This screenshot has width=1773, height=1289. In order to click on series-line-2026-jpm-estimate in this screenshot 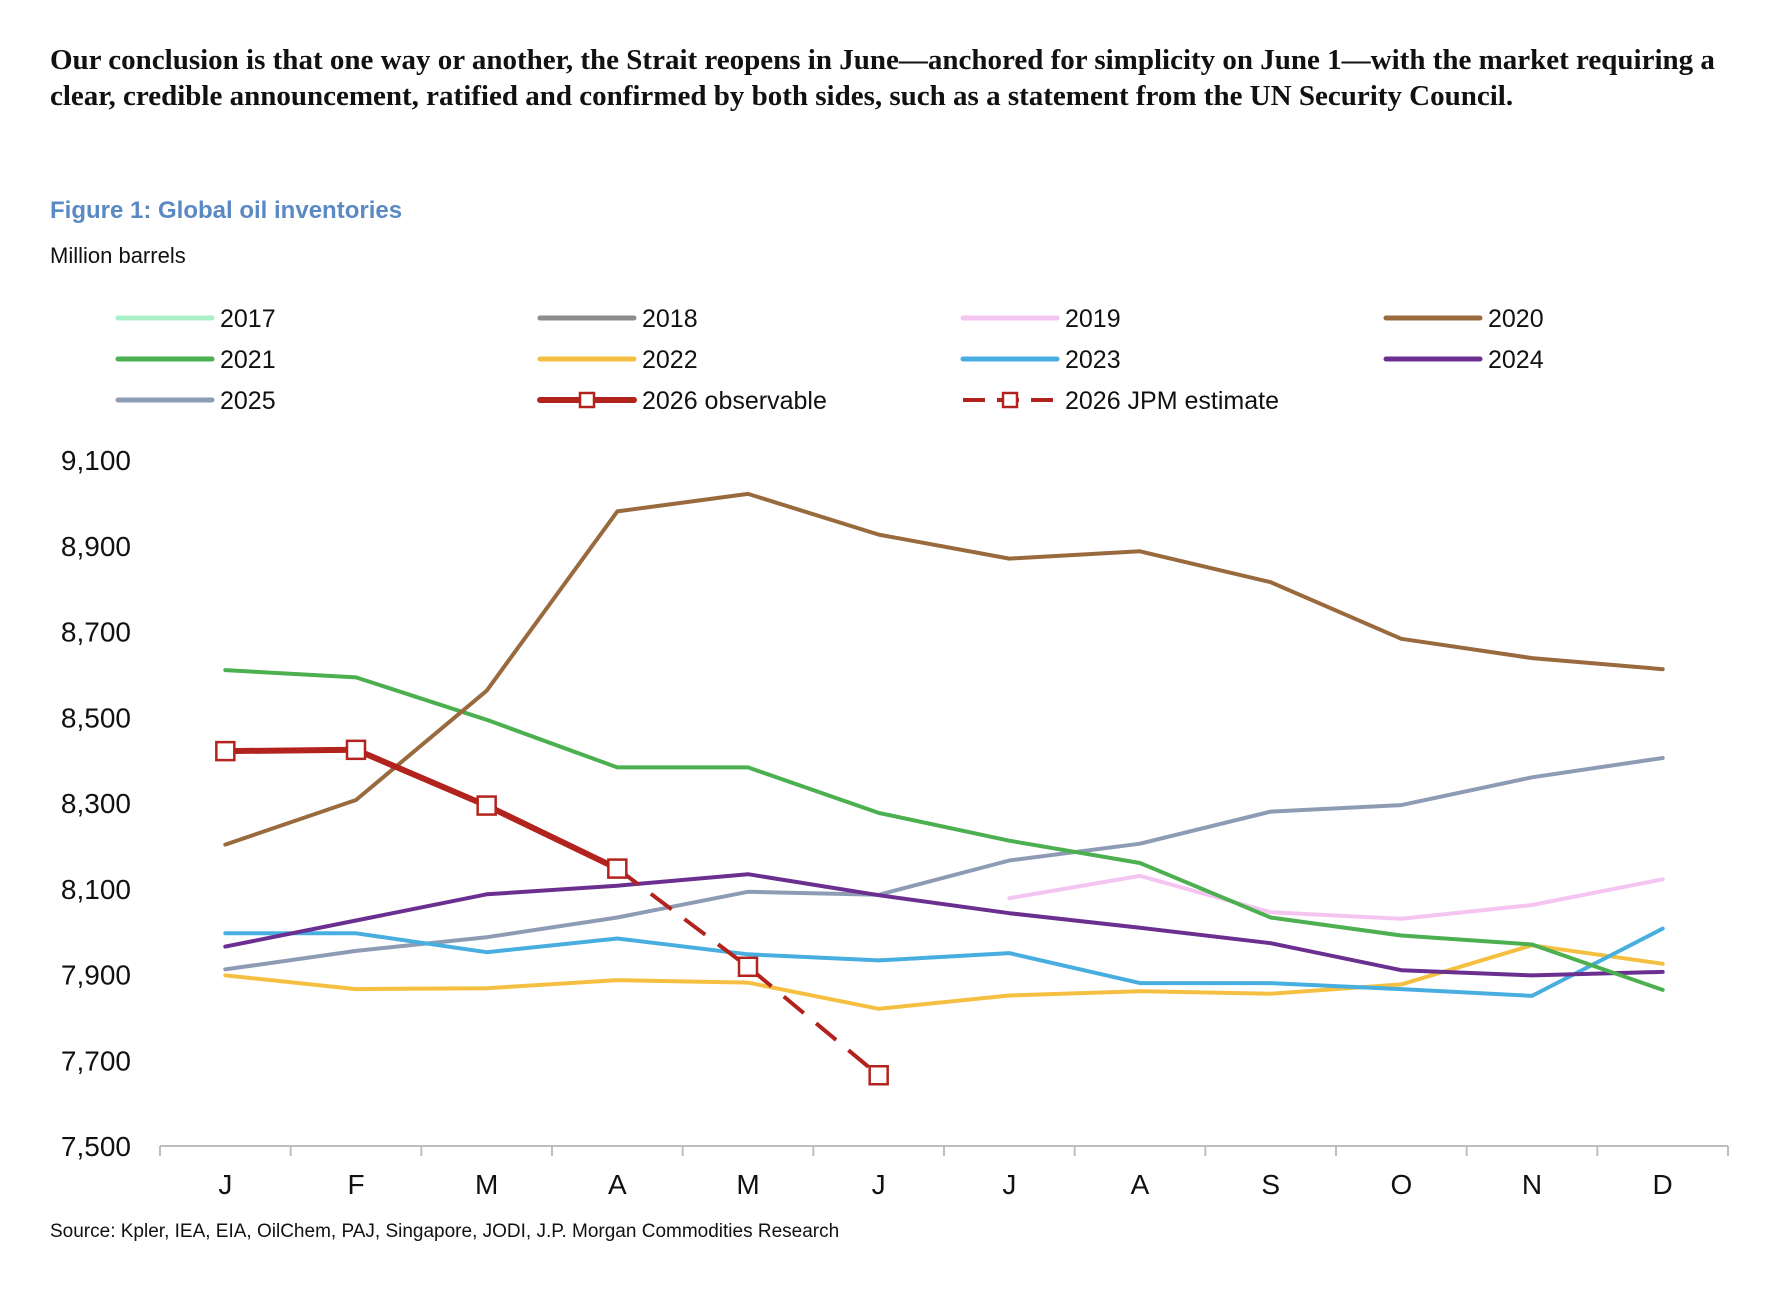, I will do `click(748, 972)`.